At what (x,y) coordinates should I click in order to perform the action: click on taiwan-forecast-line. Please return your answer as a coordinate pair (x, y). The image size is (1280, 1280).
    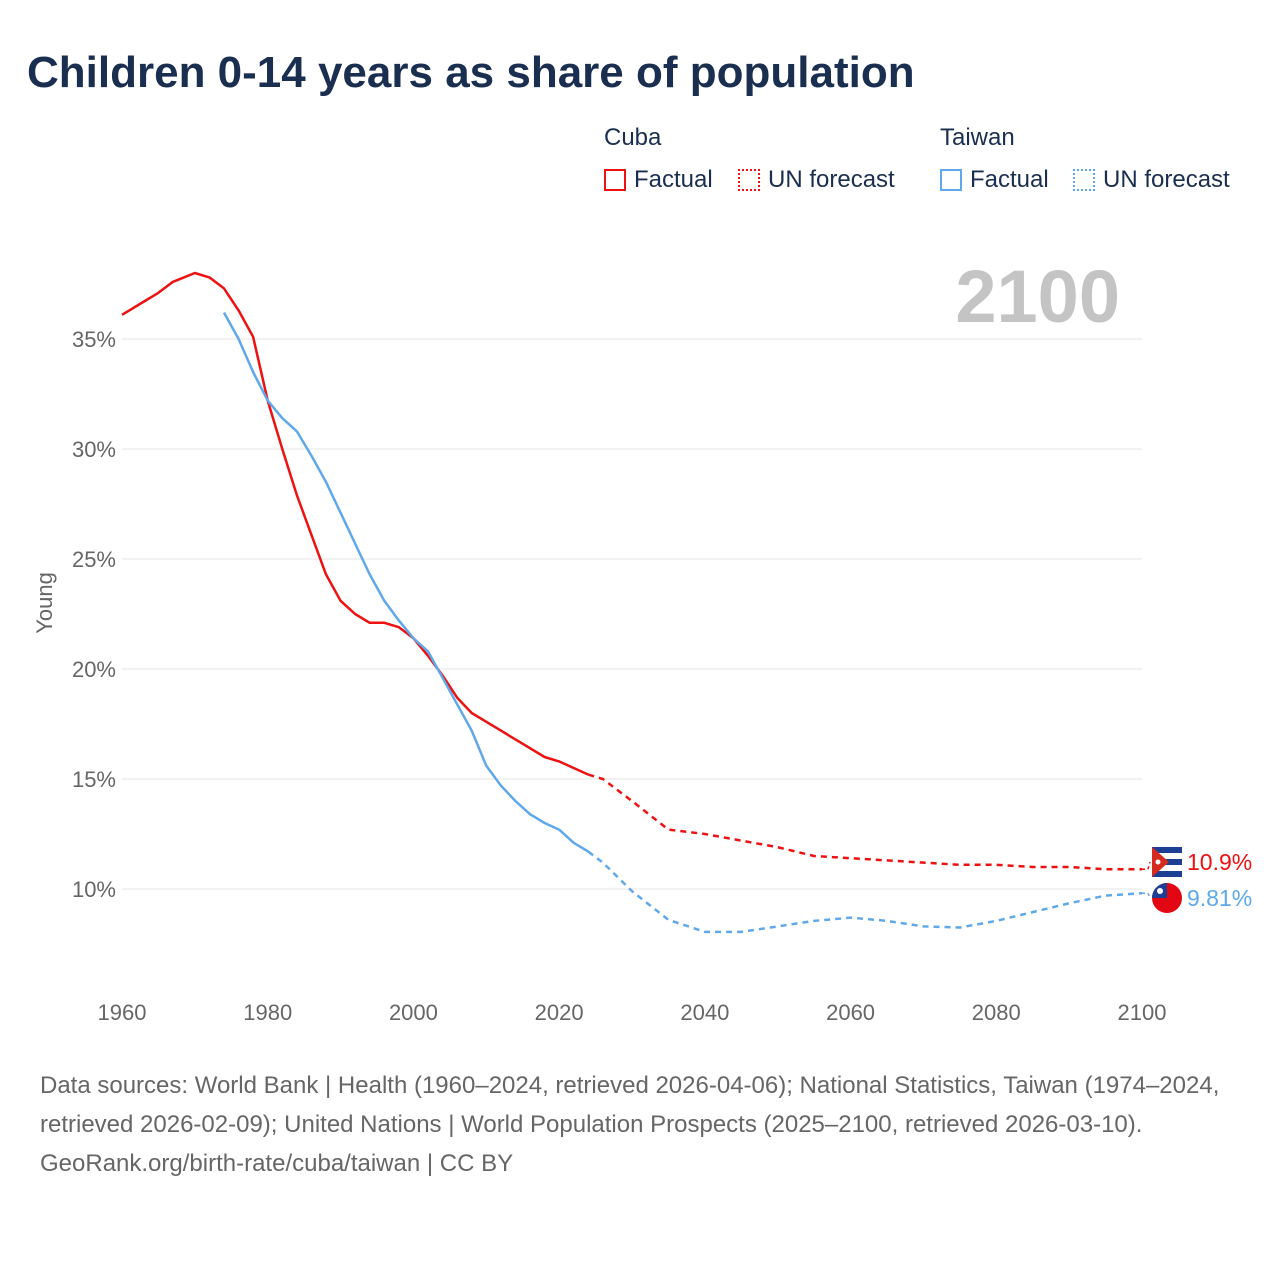
    Looking at the image, I should click on (865, 892).